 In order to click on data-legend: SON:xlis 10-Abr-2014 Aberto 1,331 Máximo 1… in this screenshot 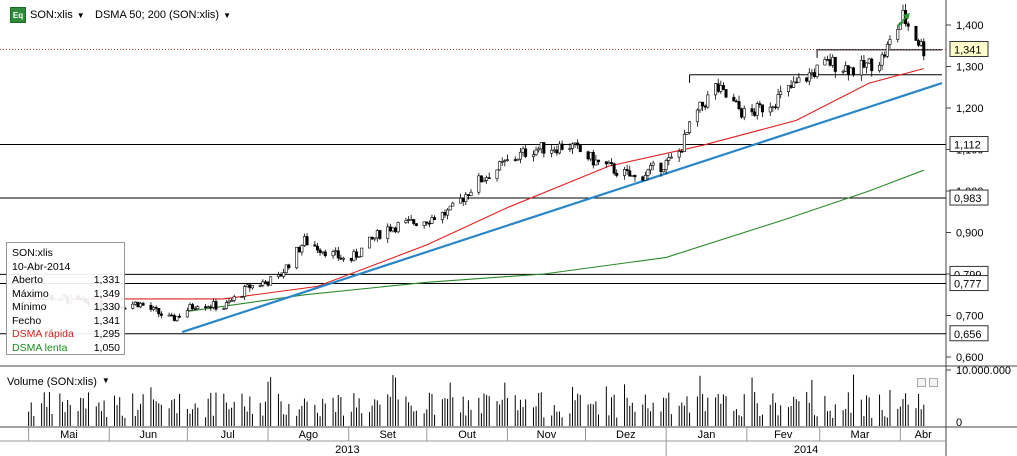, I will do `click(65, 298)`.